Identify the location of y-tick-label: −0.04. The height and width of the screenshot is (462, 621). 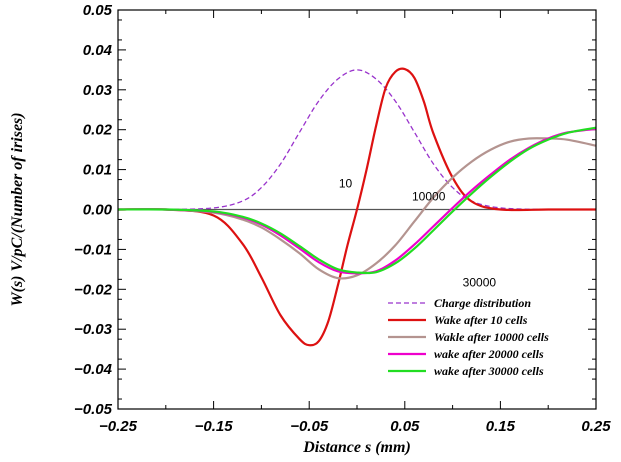
(93, 369).